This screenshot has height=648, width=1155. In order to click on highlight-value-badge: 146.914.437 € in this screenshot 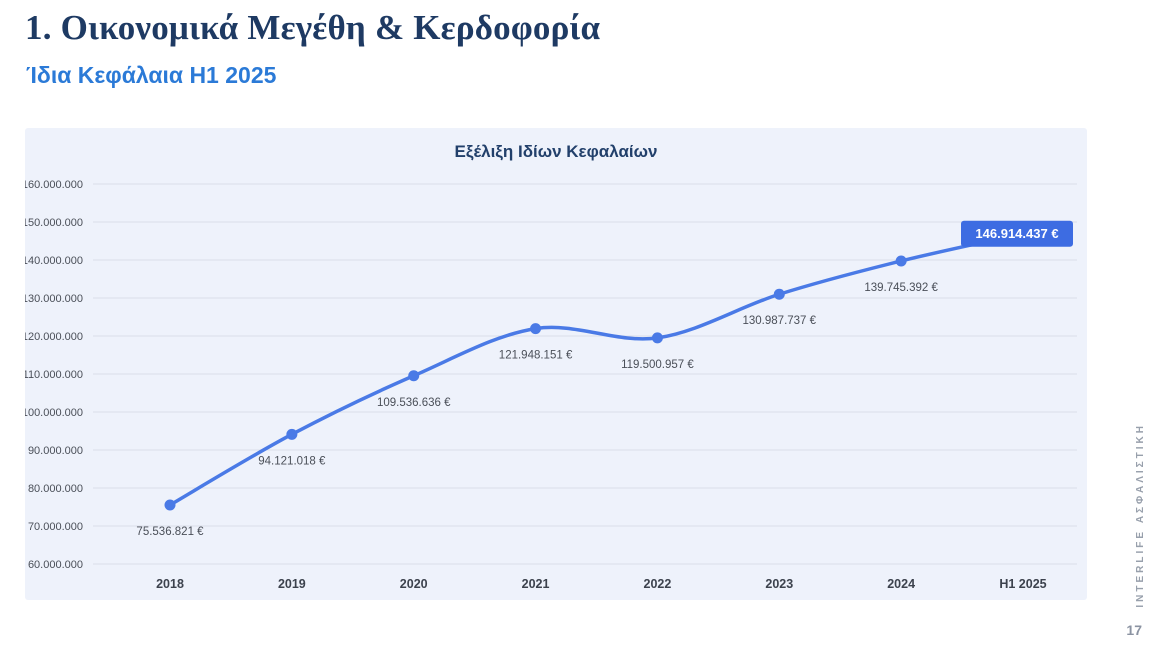, I will do `click(1017, 233)`.